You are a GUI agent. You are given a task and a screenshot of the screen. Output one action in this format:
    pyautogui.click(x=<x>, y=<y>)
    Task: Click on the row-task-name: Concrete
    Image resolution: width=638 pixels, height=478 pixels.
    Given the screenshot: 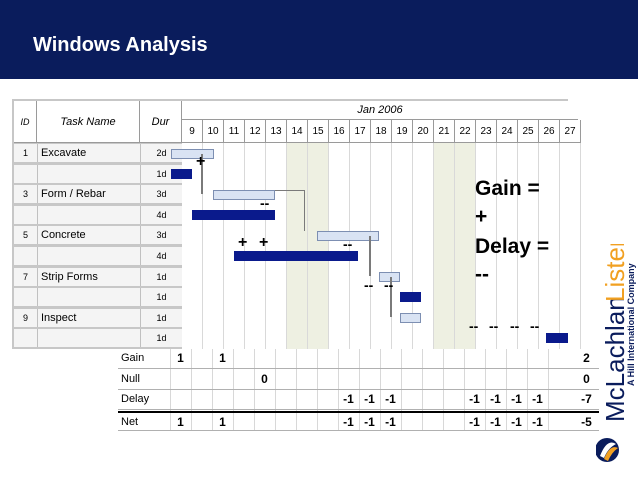 What is the action you would take?
    pyautogui.click(x=88, y=235)
    